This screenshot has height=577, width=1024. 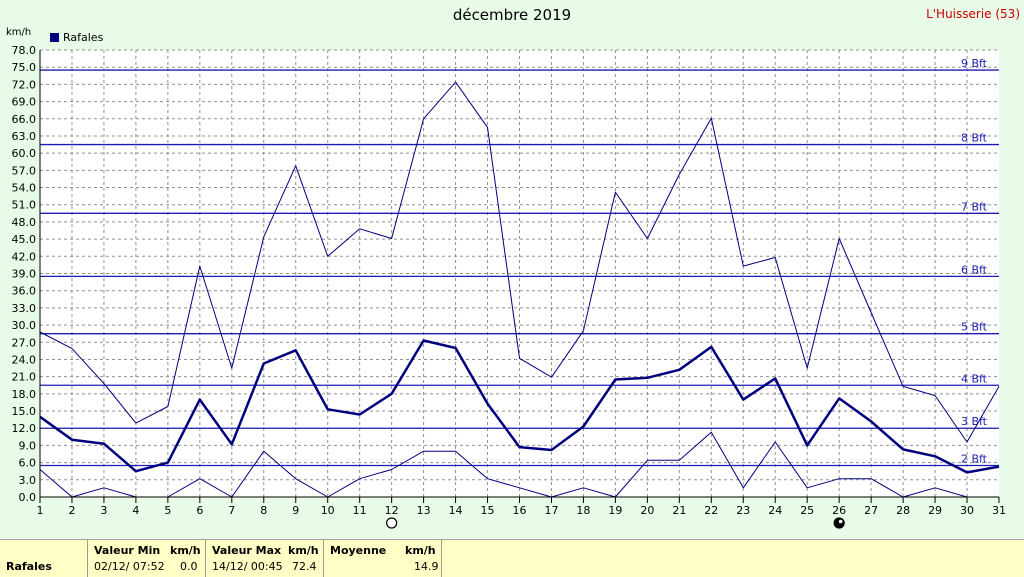 What do you see at coordinates (807, 510) in the screenshot?
I see `x-tick-label: 25` at bounding box center [807, 510].